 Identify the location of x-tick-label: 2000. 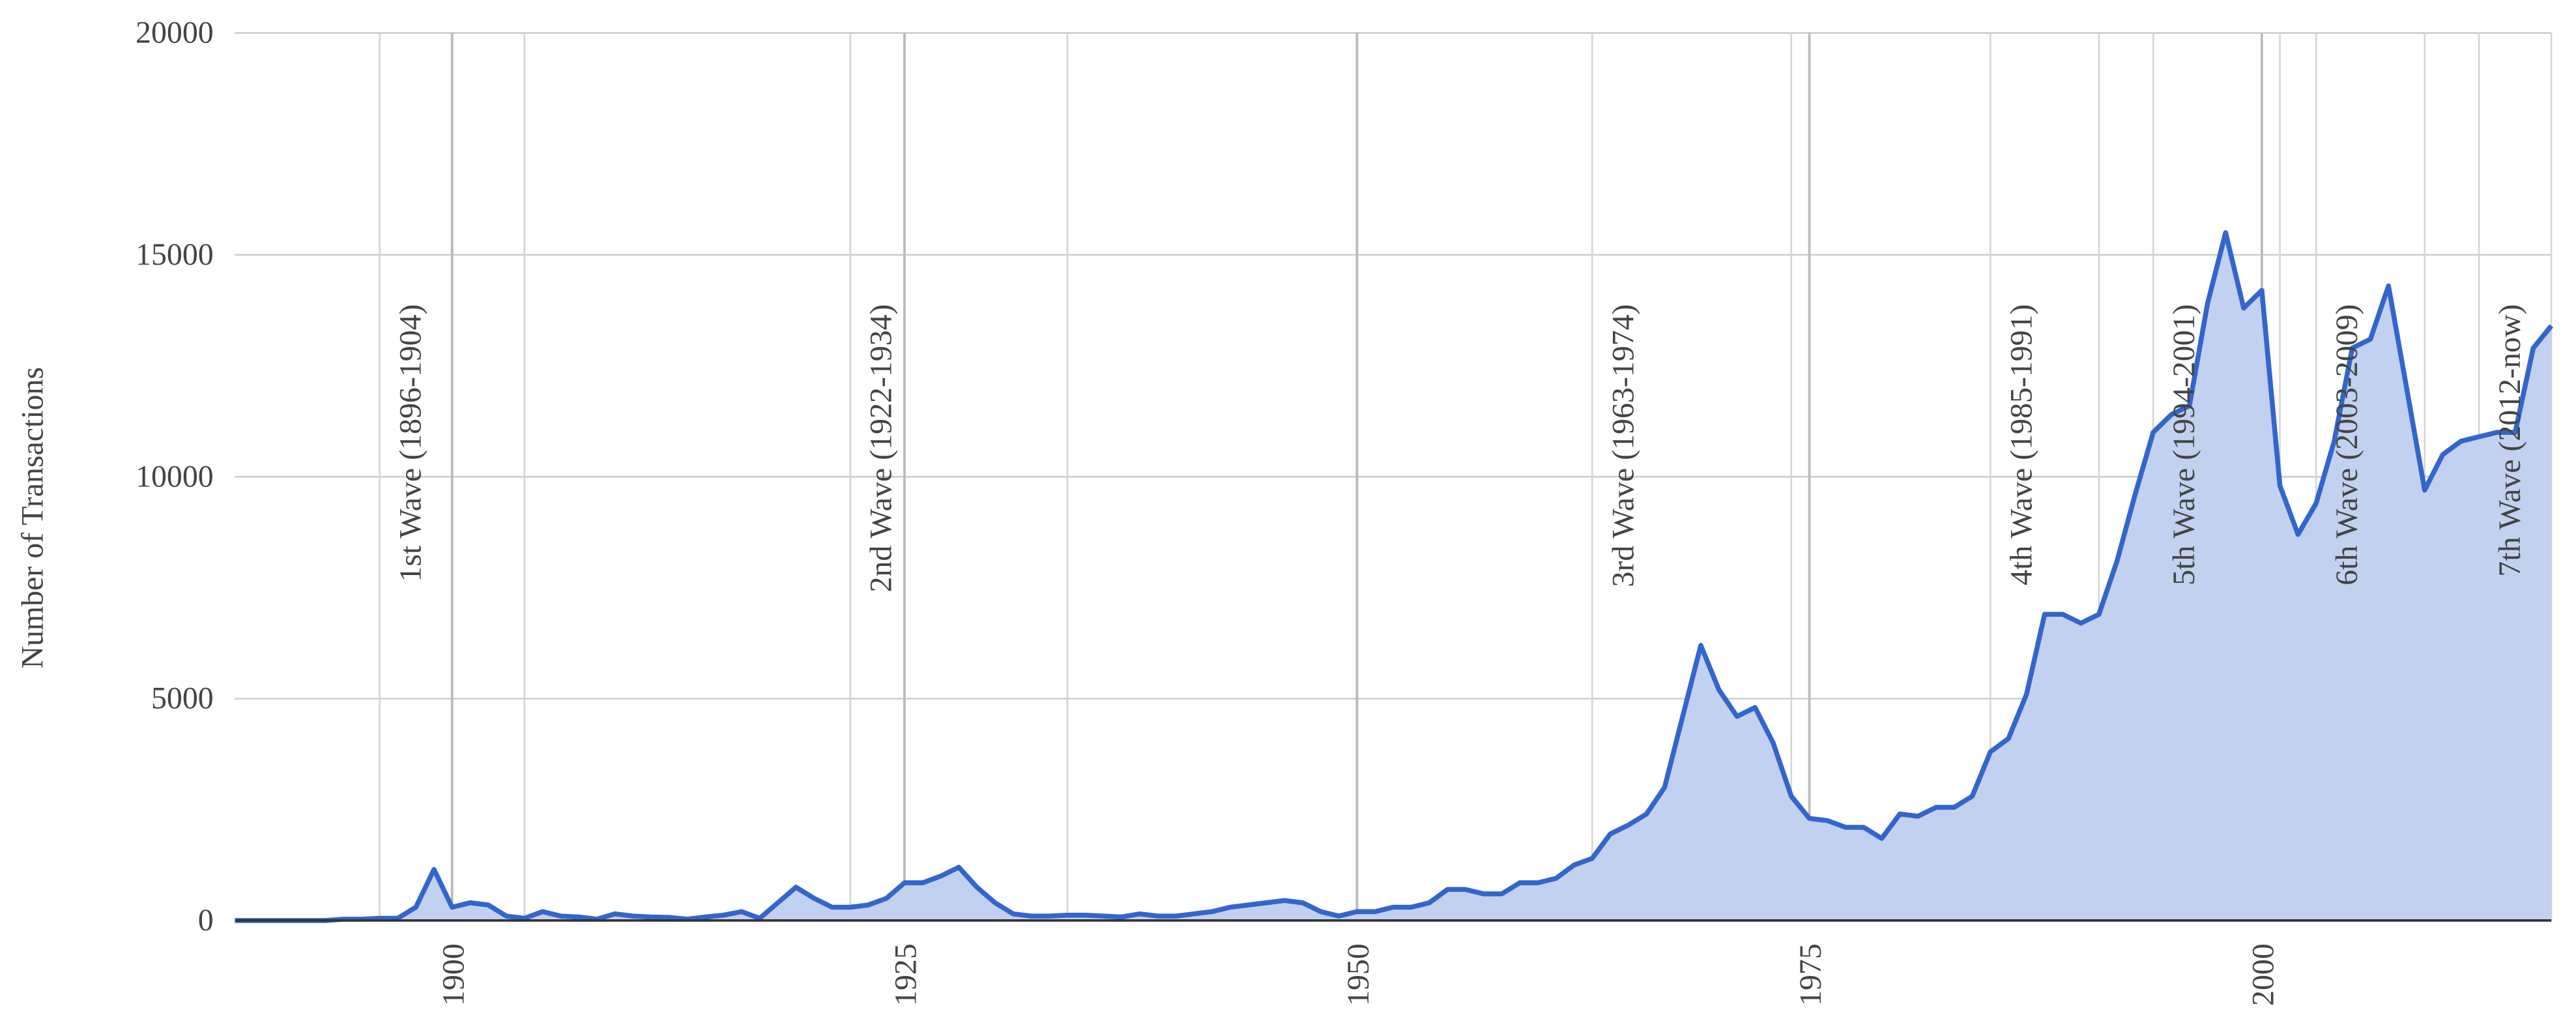
(2263, 974).